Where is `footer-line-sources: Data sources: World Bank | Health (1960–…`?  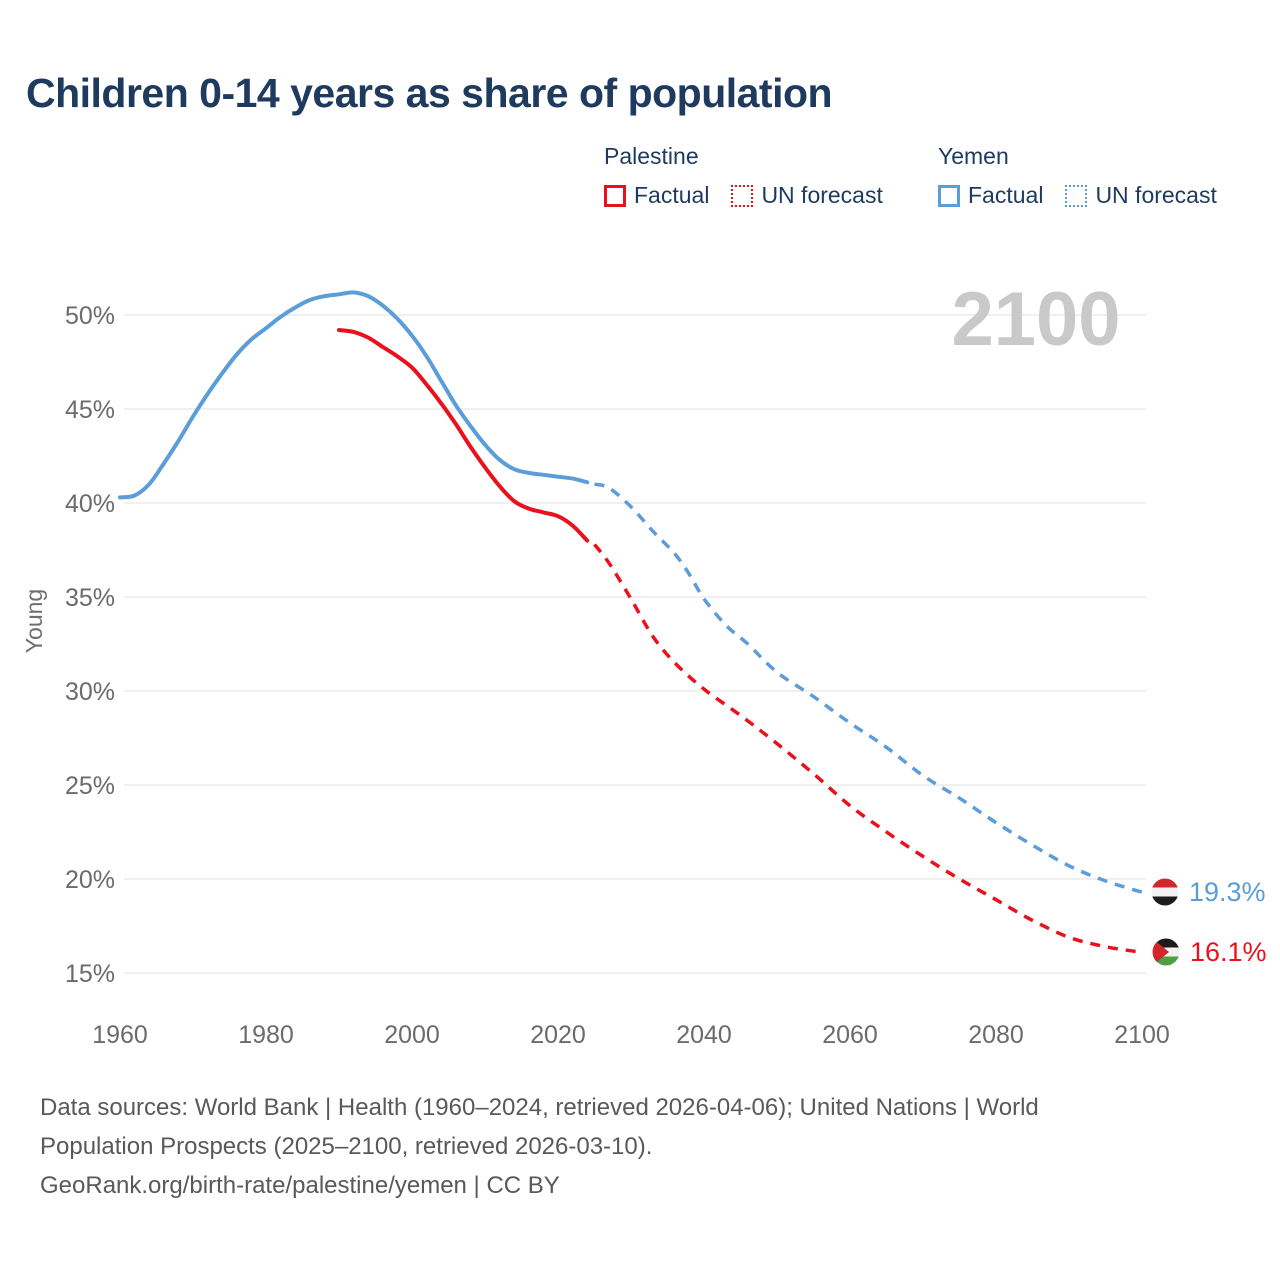 footer-line-sources: Data sources: World Bank | Health (1960–… is located at coordinates (539, 1107).